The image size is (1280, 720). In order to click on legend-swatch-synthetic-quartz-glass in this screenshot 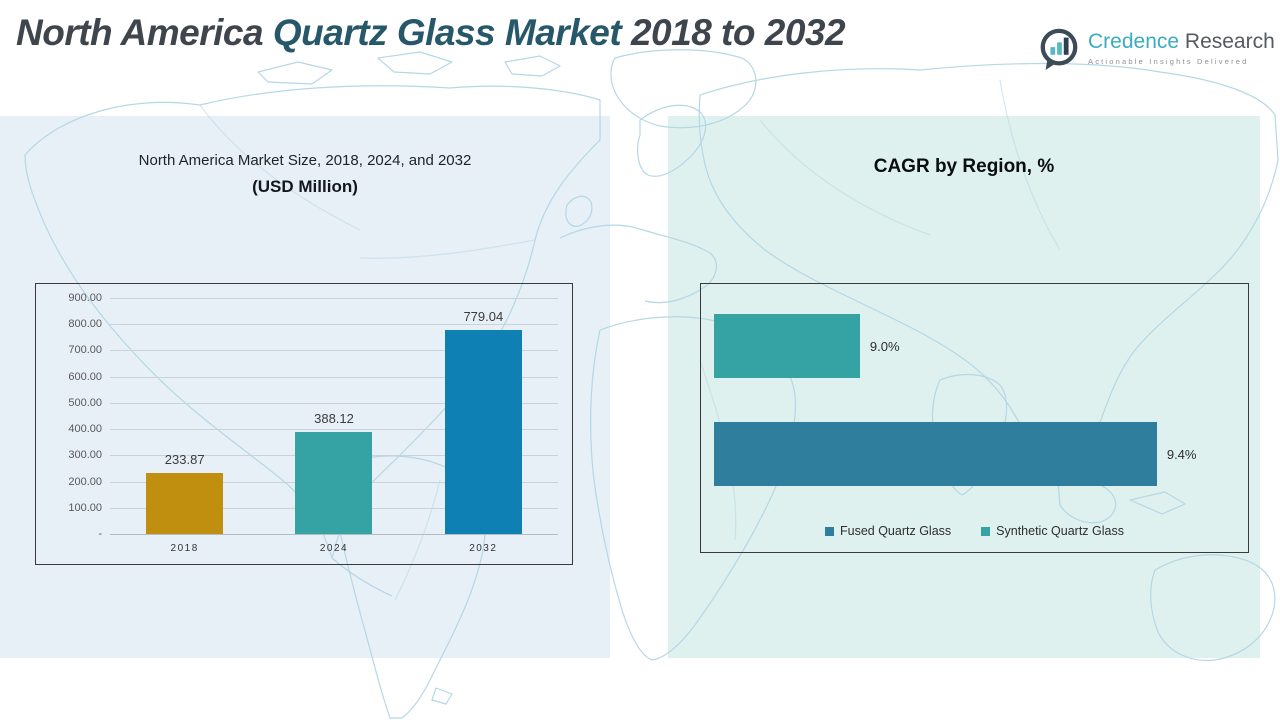, I will do `click(986, 531)`.